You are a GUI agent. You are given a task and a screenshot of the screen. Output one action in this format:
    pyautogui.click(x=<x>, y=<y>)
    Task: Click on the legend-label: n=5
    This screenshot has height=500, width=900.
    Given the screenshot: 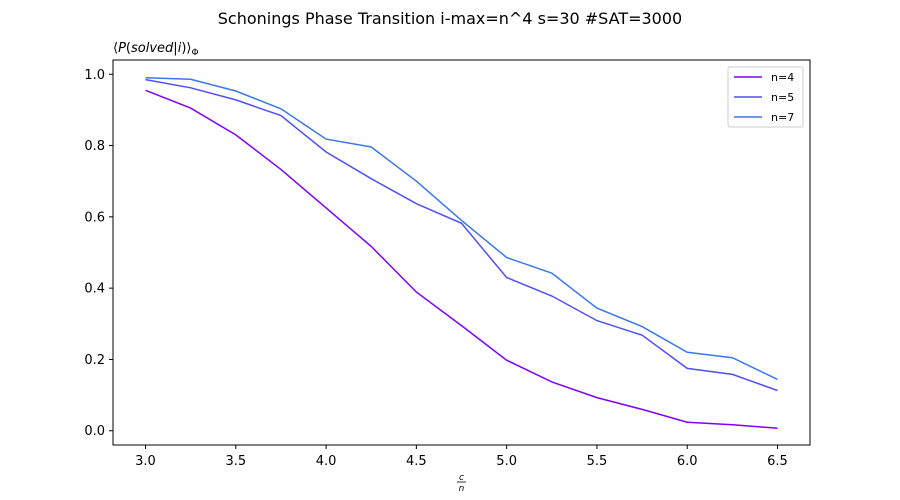 What is the action you would take?
    pyautogui.click(x=782, y=97)
    